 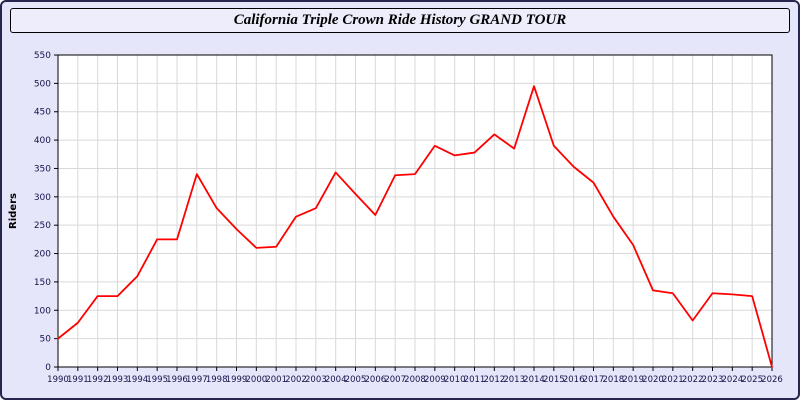 What do you see at coordinates (42, 311) in the screenshot?
I see `svg-text: 100` at bounding box center [42, 311].